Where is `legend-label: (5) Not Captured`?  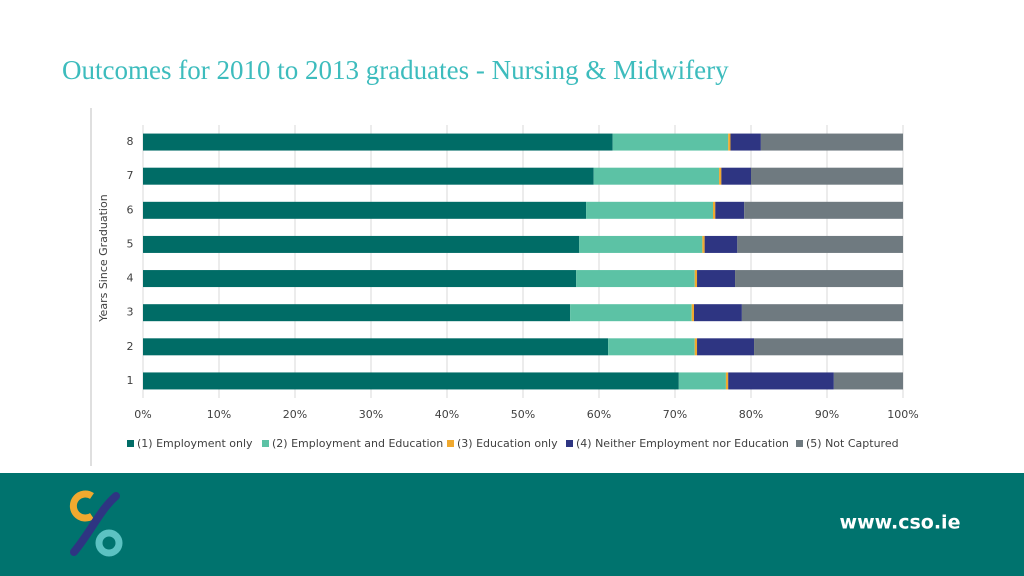
legend-label: (5) Not Captured is located at coordinates (852, 443).